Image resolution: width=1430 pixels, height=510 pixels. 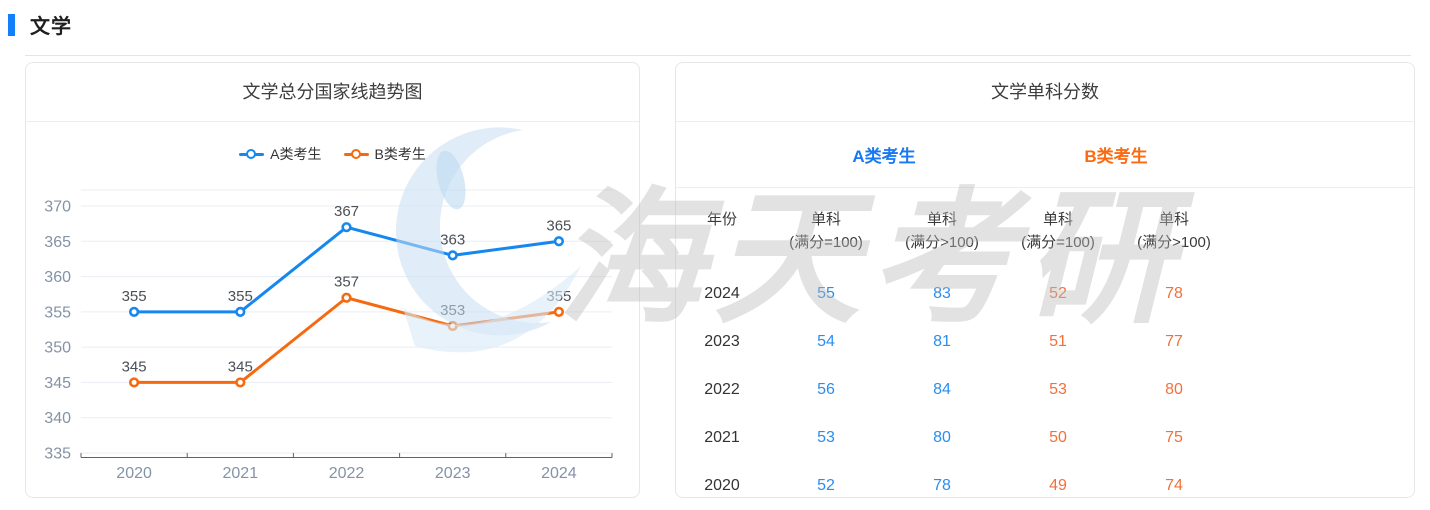 I want to click on table-row: 2021 53 80 50 75, so click(x=1045, y=438).